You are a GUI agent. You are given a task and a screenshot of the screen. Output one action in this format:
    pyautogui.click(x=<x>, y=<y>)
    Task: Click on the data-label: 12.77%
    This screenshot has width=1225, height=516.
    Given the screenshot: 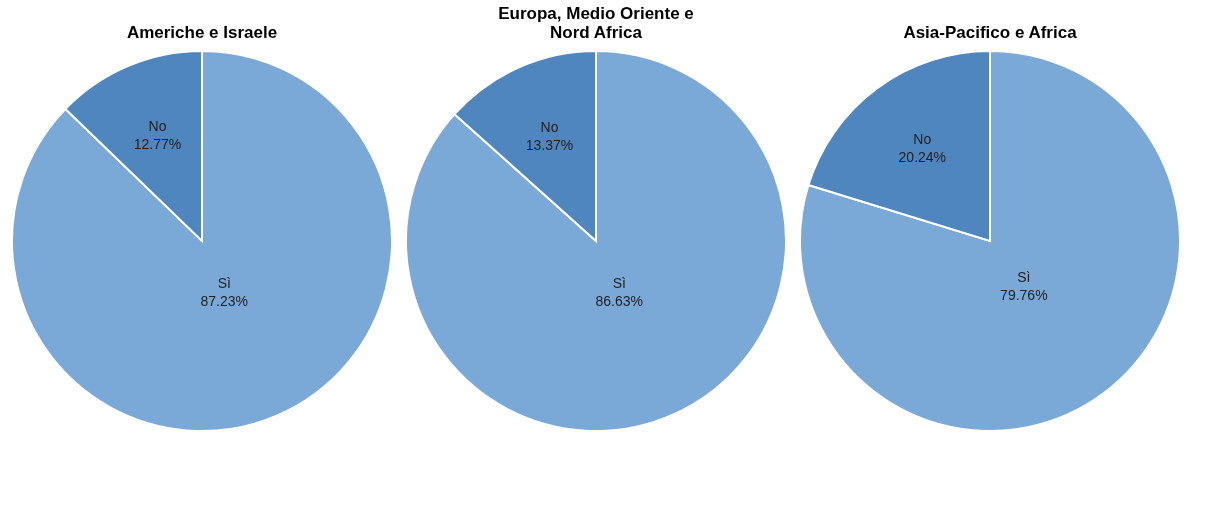 What is the action you would take?
    pyautogui.click(x=157, y=144)
    